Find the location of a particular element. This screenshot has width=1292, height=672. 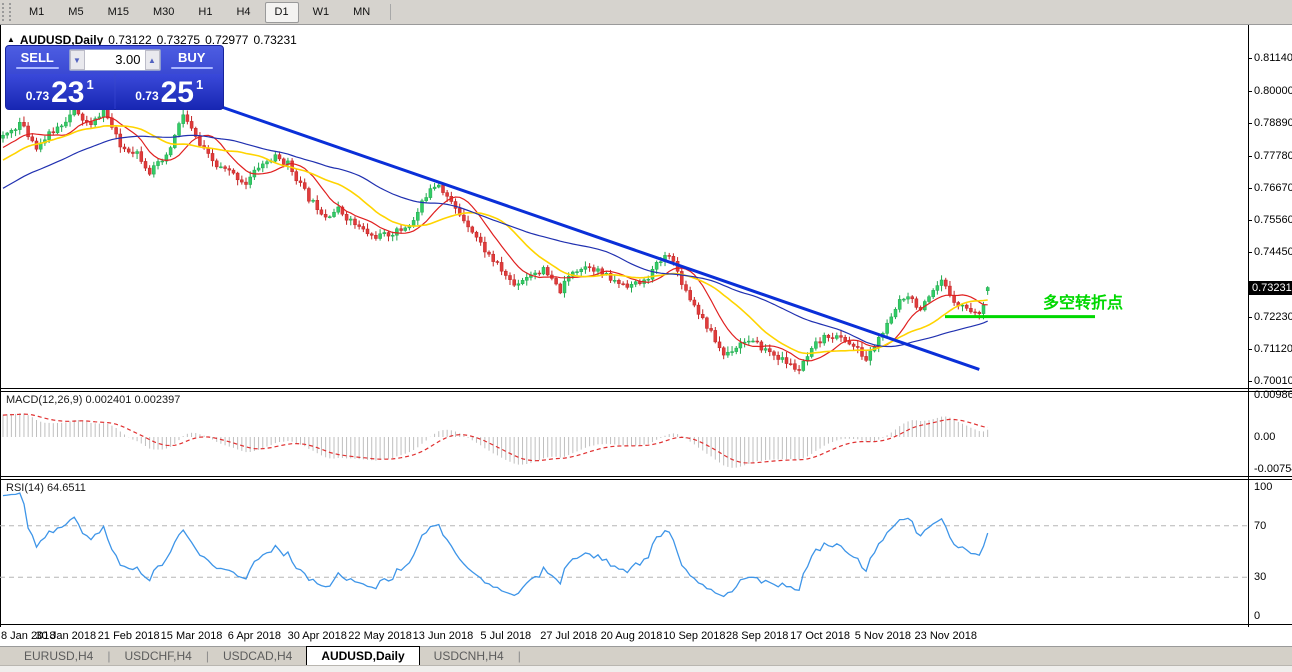

toolbar-grip-handle is located at coordinates (6, 12).